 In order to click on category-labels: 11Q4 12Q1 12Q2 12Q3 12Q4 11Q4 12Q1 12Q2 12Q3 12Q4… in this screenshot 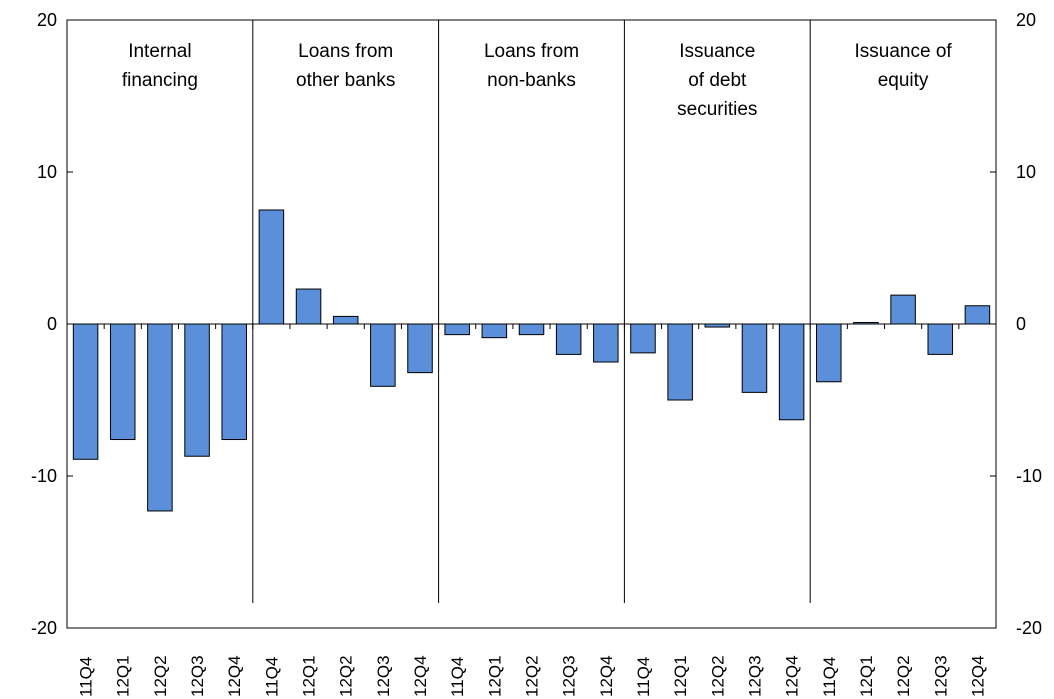, I will do `click(532, 676)`.